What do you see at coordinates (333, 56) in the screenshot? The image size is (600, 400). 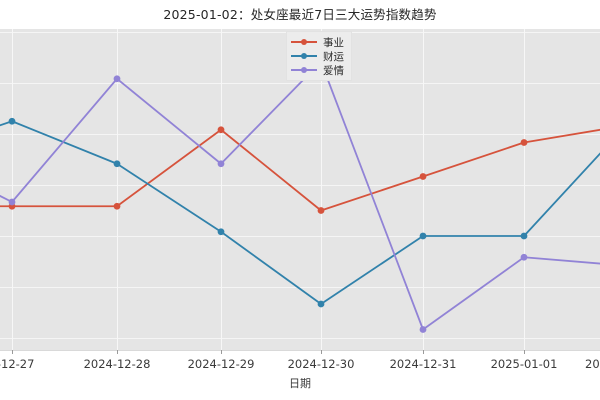 I see `legend-label-wealth: 财运` at bounding box center [333, 56].